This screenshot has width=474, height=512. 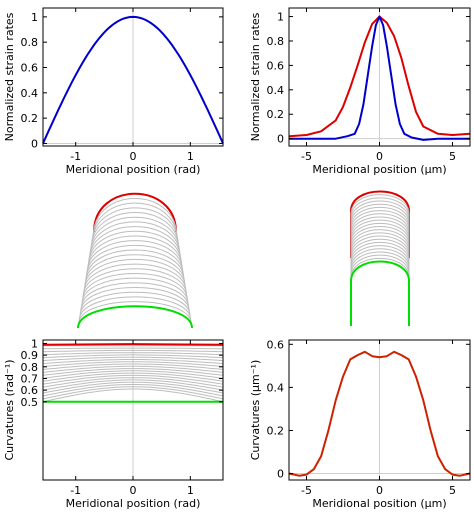 I want to click on top-outline, so click(x=135, y=212).